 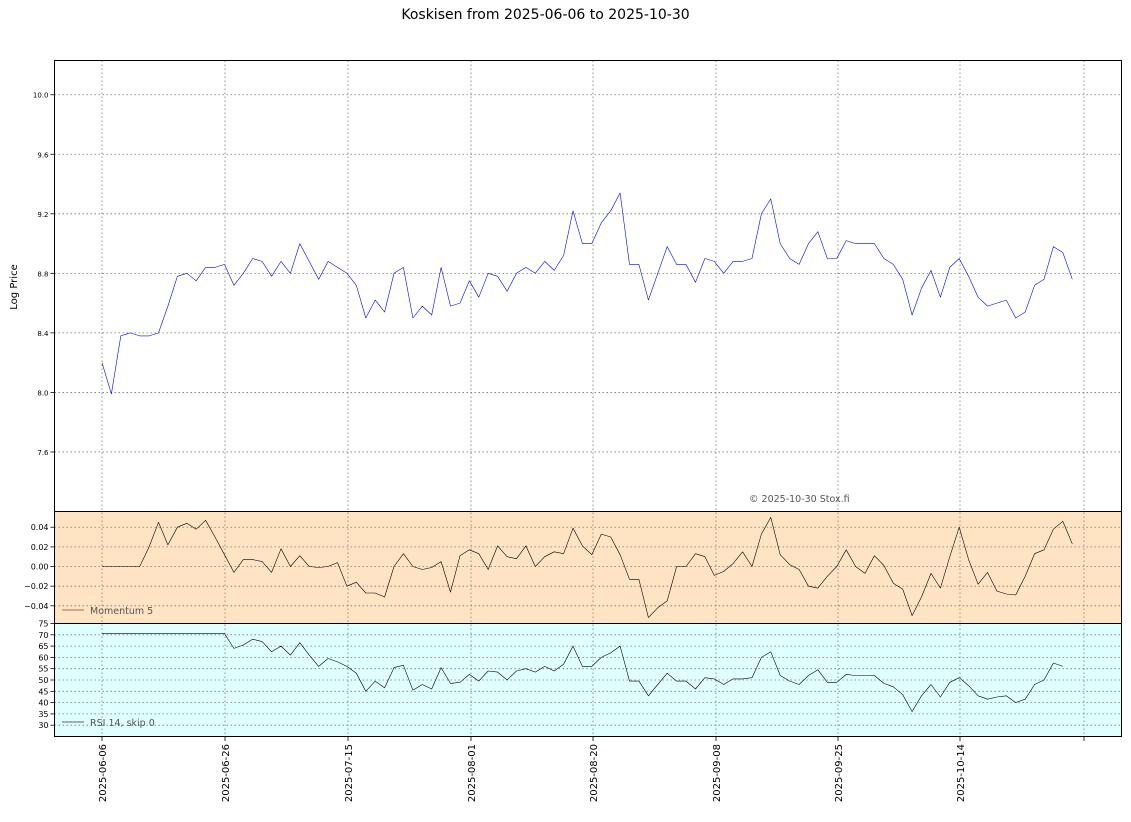 I want to click on x-tick-label: 2025-09-08, so click(x=717, y=773).